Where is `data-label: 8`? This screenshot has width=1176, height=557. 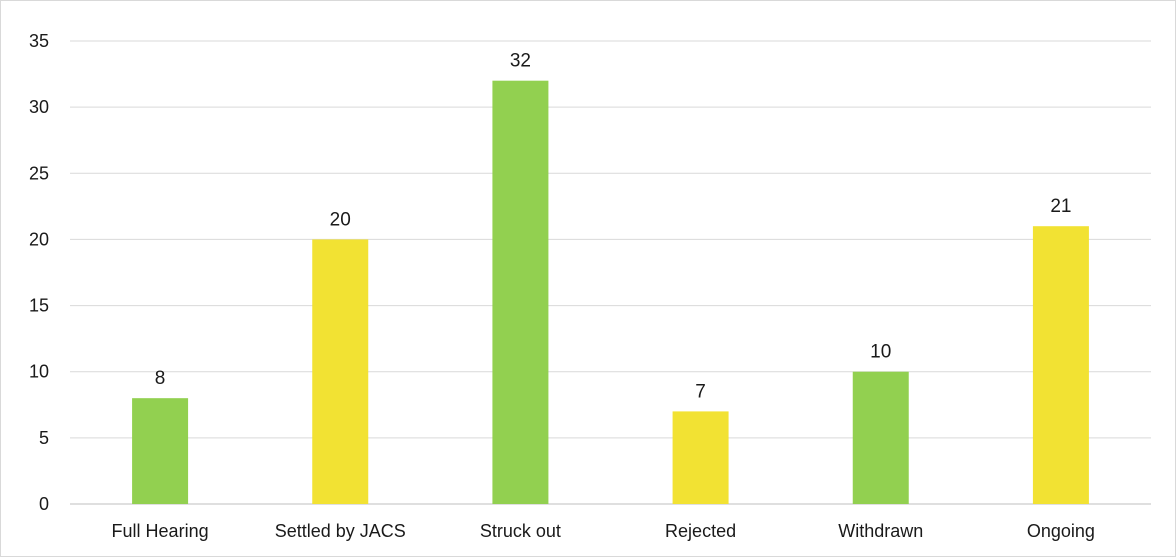 data-label: 8 is located at coordinates (160, 378).